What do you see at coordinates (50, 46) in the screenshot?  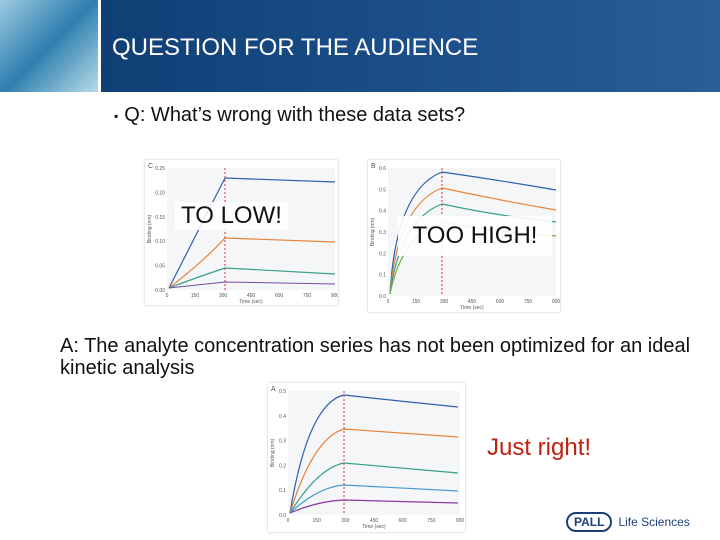 I see `header-image` at bounding box center [50, 46].